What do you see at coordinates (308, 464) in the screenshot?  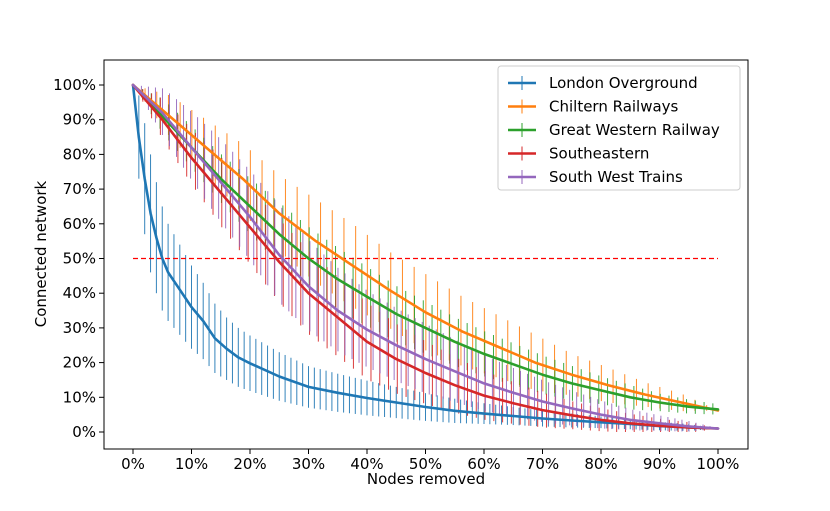 I see `x-tick-label: 30%` at bounding box center [308, 464].